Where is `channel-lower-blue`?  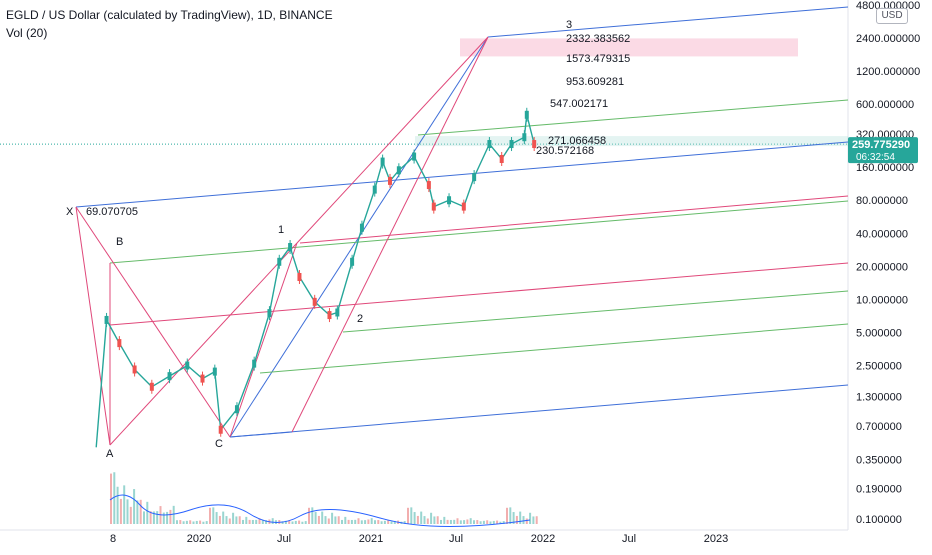 channel-lower-blue is located at coordinates (539, 411).